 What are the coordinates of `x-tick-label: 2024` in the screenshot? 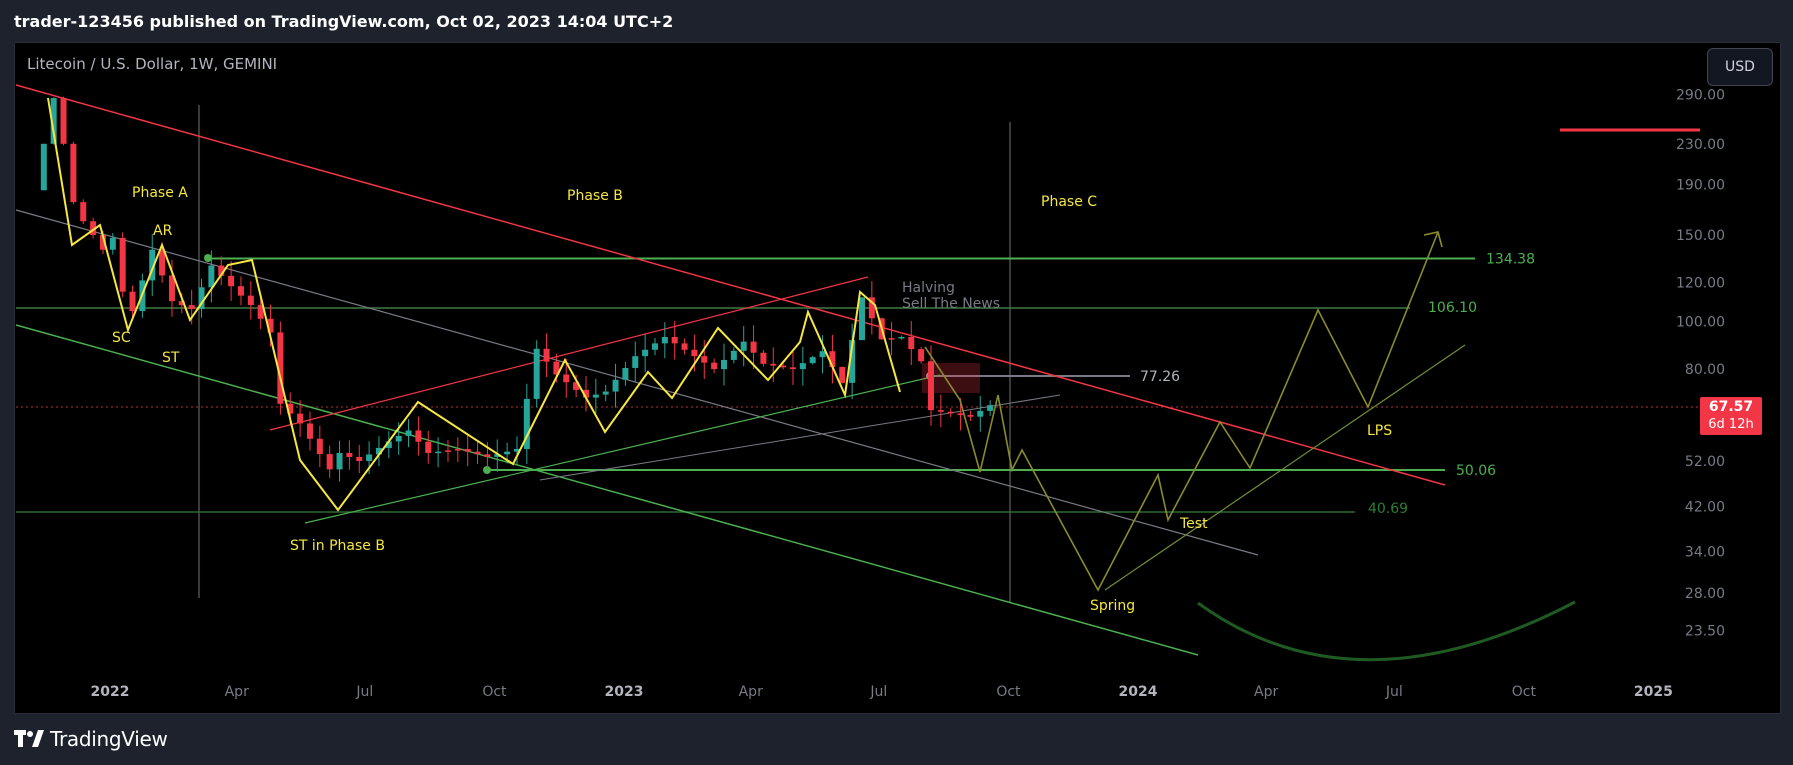 It's located at (1138, 692).